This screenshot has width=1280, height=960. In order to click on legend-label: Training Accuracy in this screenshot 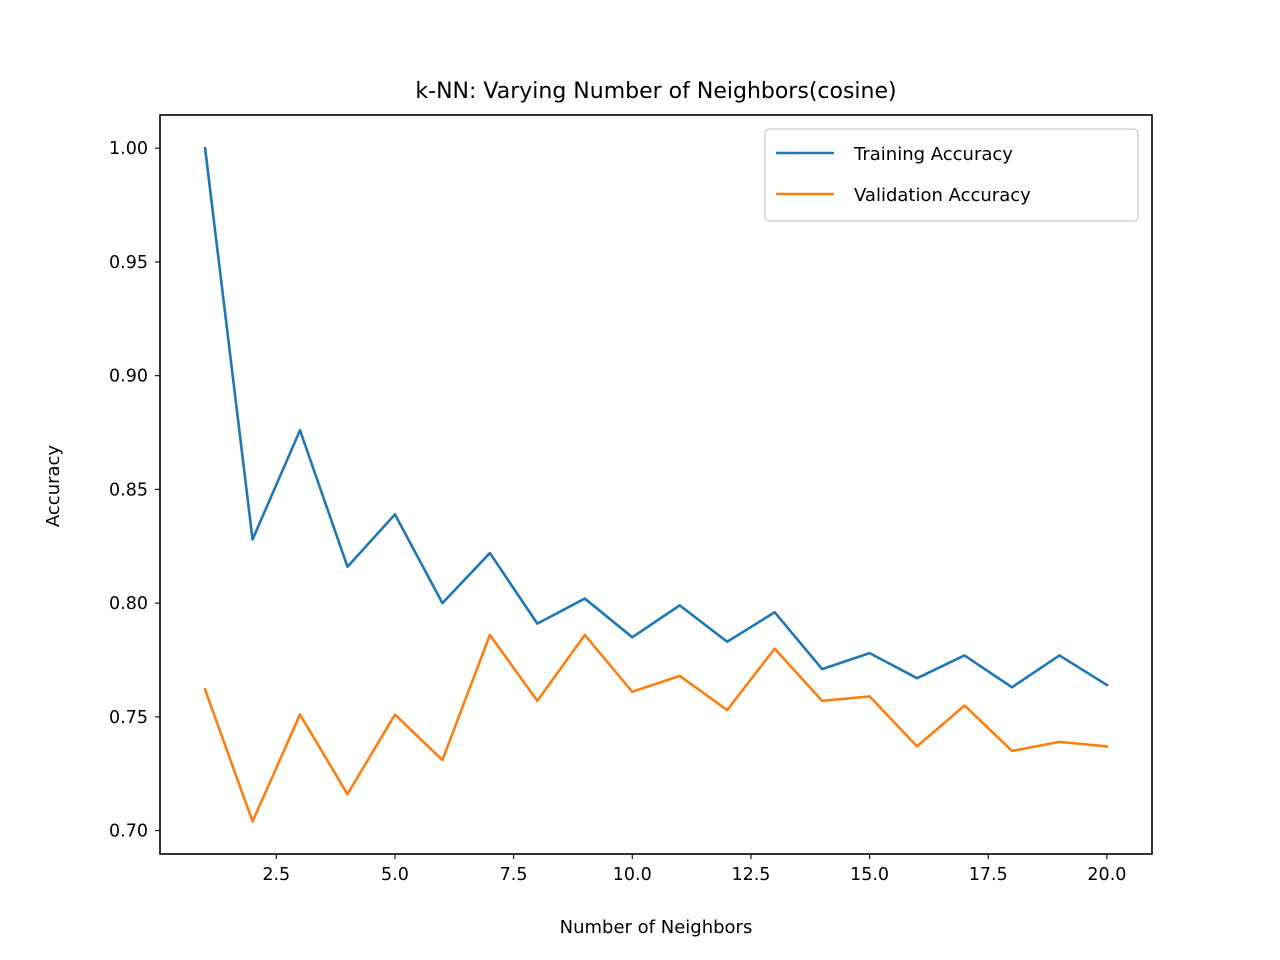, I will do `click(933, 154)`.